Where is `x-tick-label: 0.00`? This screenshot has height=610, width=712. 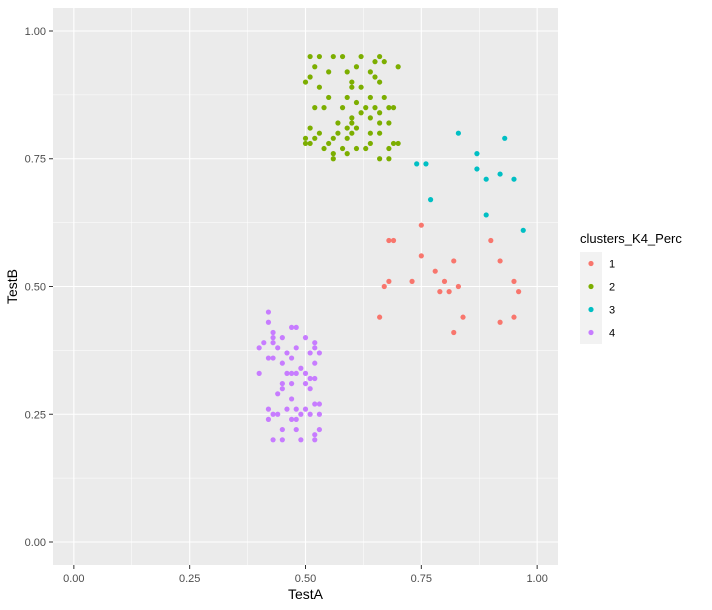 x-tick-label: 0.00 is located at coordinates (73, 579).